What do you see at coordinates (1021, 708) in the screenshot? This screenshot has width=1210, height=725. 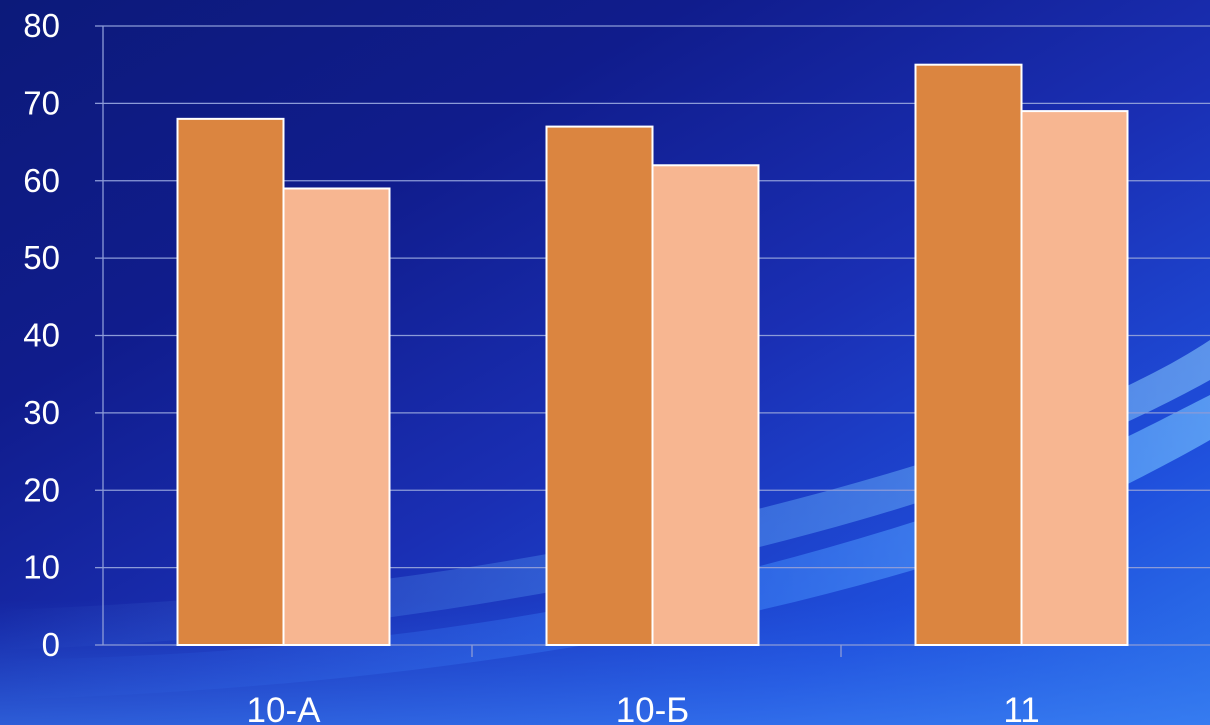 I see `x-category-label: 11` at bounding box center [1021, 708].